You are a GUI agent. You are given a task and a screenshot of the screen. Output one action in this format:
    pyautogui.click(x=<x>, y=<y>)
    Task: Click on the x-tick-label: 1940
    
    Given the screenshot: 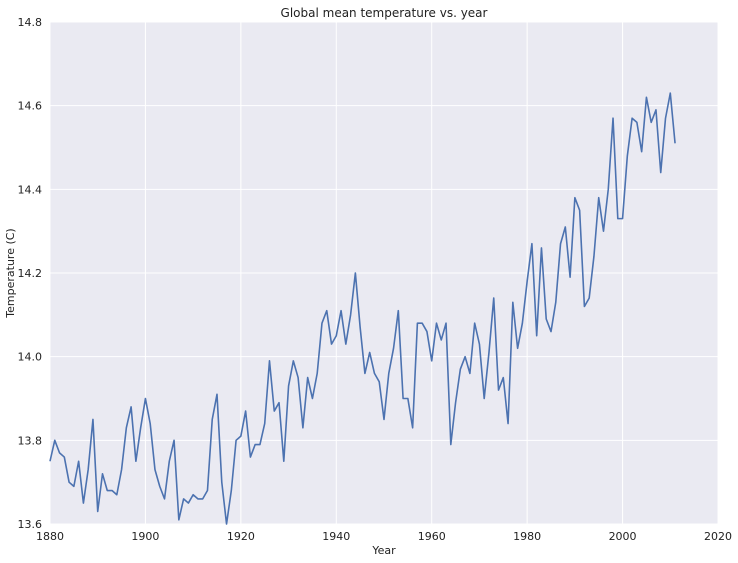 What is the action you would take?
    pyautogui.click(x=336, y=536)
    